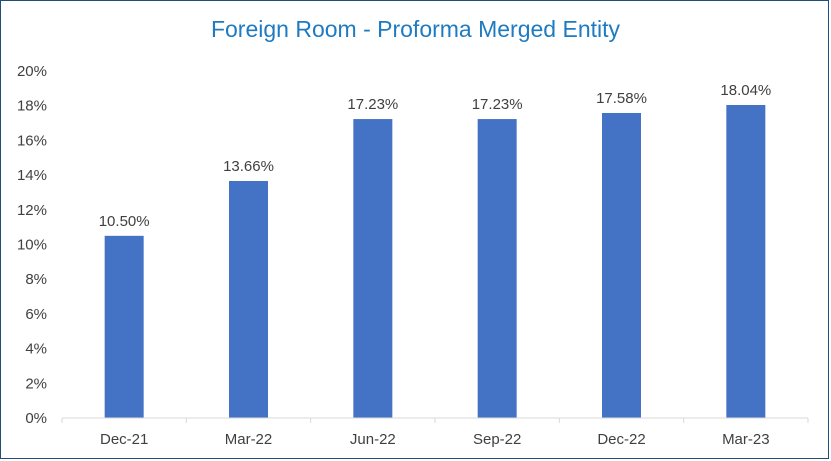  What do you see at coordinates (497, 439) in the screenshot?
I see `x-tick-label: Sep-22` at bounding box center [497, 439].